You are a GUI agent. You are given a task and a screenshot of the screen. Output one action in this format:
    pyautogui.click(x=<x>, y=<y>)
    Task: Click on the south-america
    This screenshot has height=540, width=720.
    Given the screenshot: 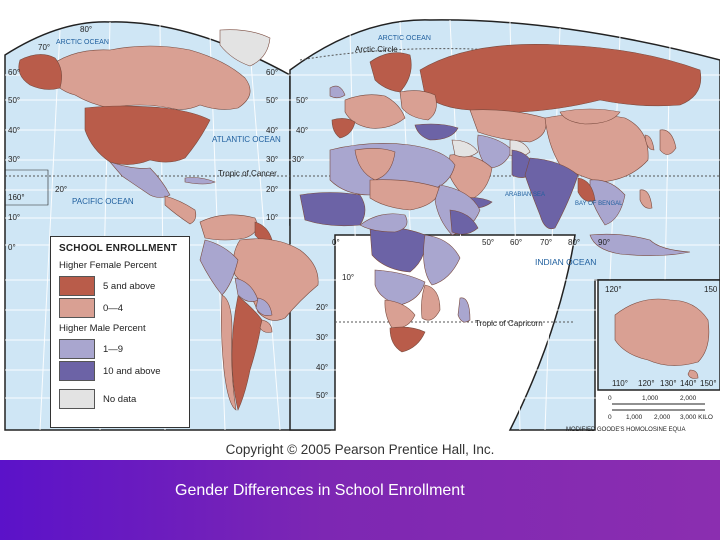 What is the action you would take?
    pyautogui.click(x=259, y=312)
    